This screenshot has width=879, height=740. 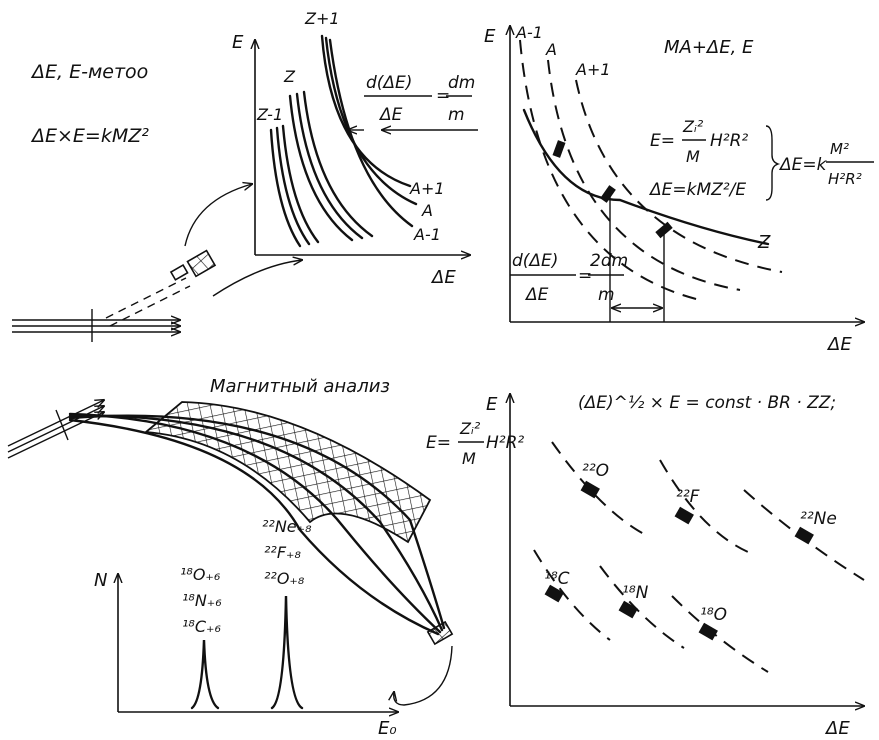 I want to click on z-minus-1-curves, so click(x=294, y=186).